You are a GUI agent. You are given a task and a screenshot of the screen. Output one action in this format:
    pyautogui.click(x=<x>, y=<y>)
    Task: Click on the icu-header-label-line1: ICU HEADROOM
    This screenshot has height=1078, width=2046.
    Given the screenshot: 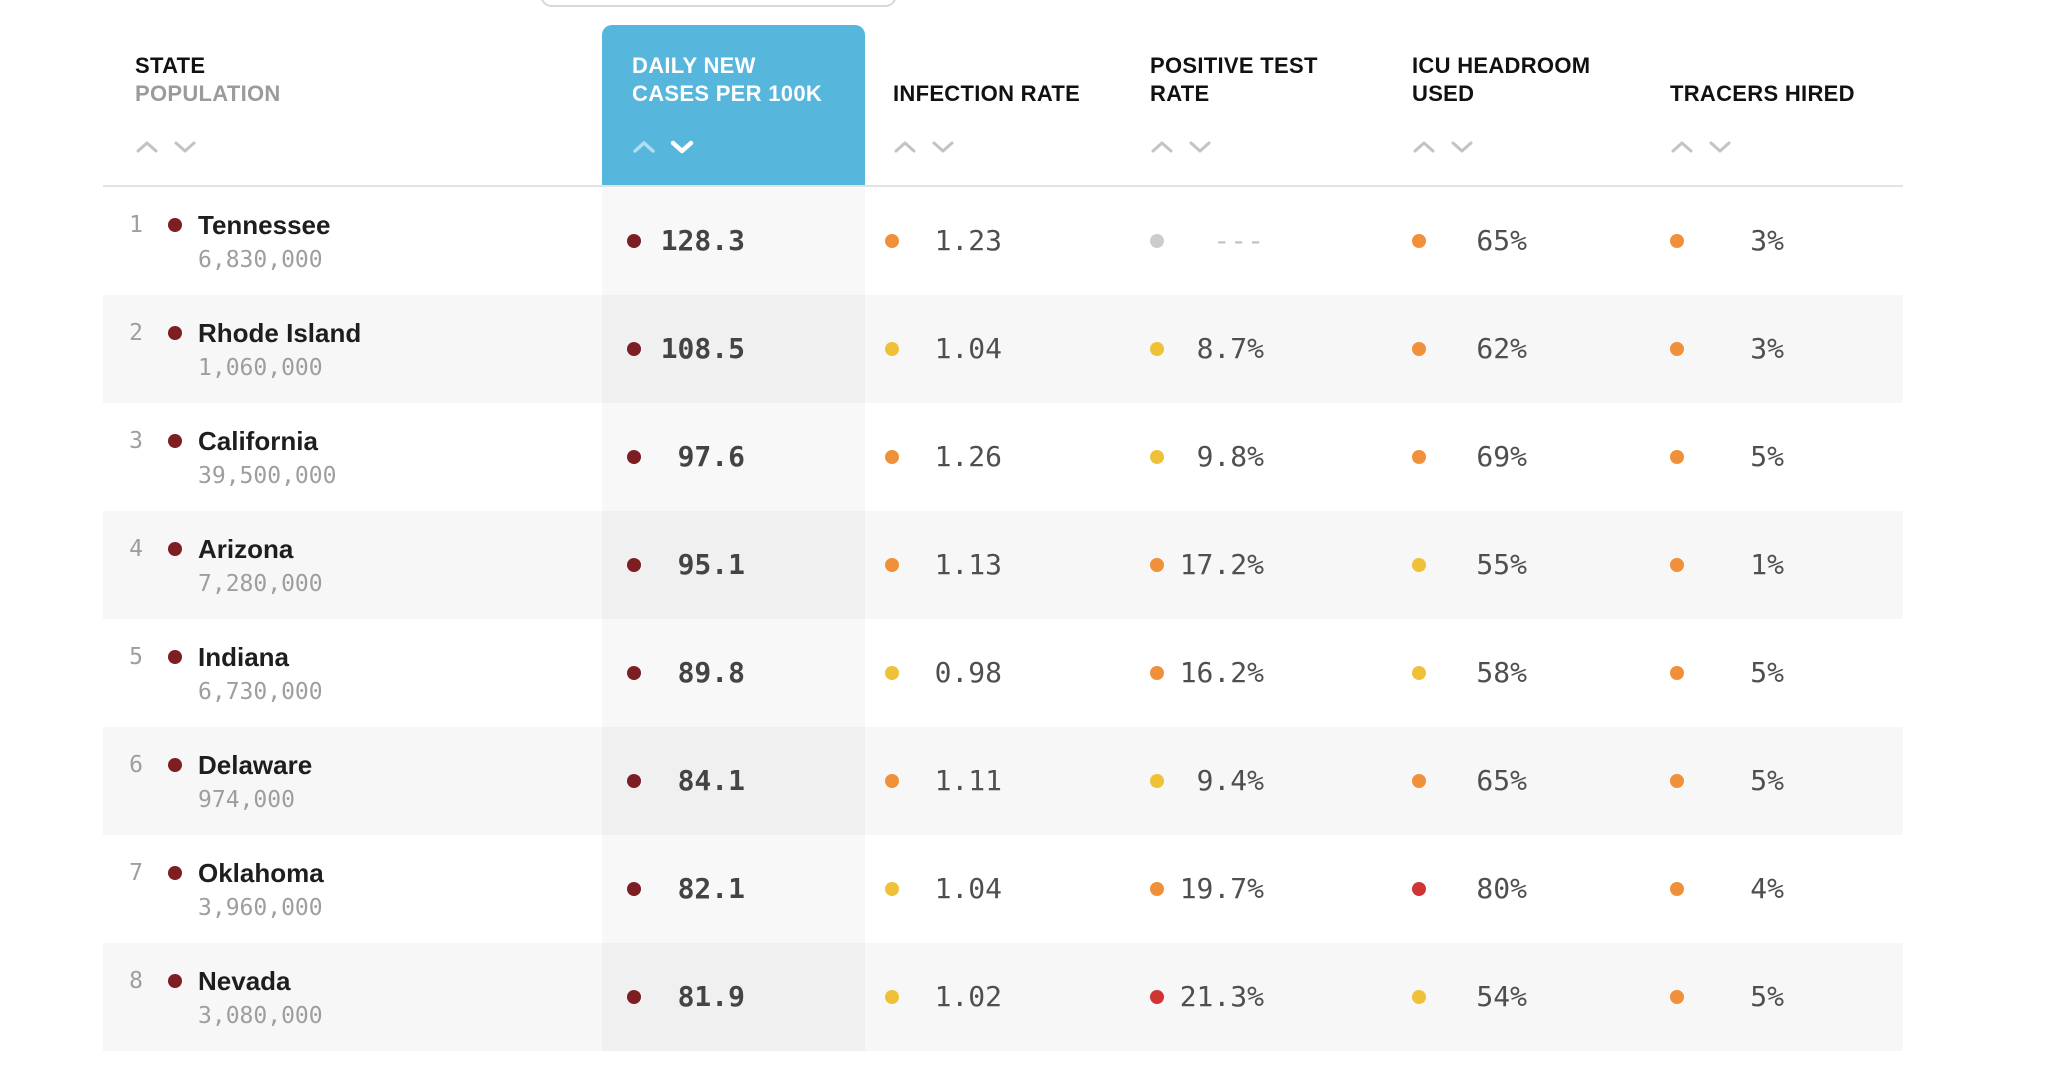 What is the action you would take?
    pyautogui.click(x=1501, y=65)
    